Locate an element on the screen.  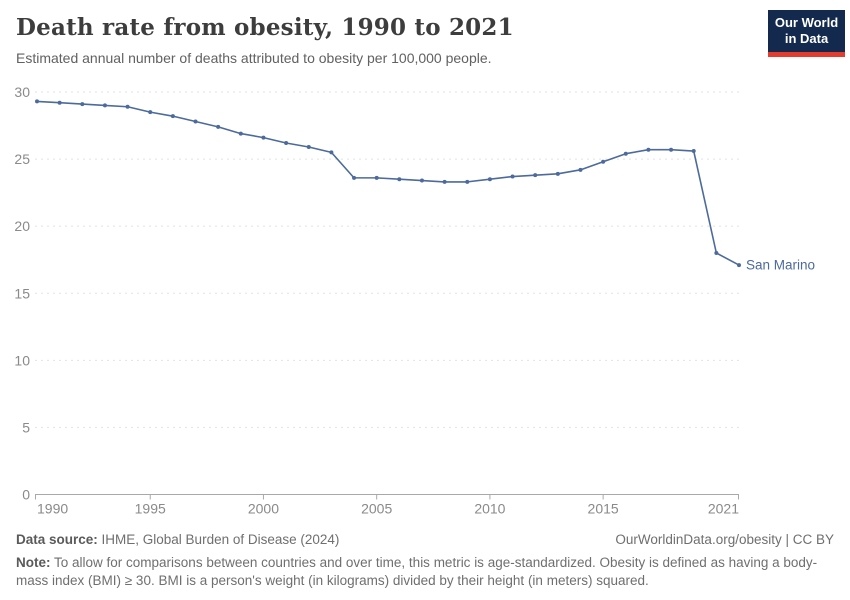
data-point-2005 is located at coordinates (376, 177).